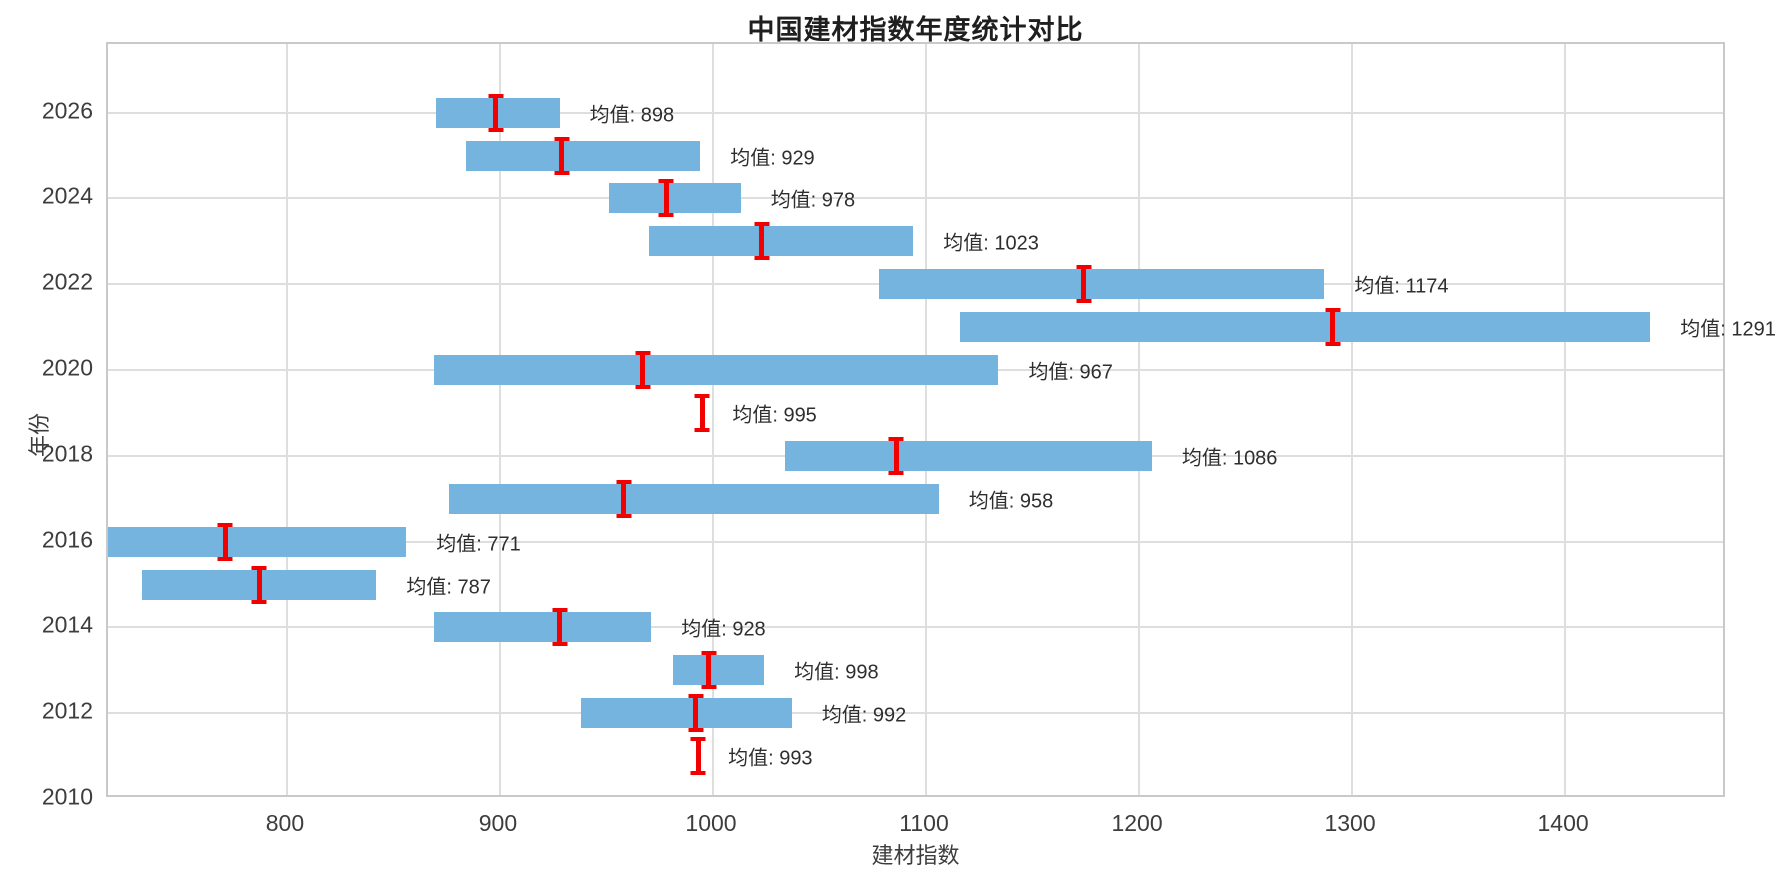 The image size is (1775, 881). Describe the element at coordinates (1727, 329) in the screenshot. I see `mean-value-label: 均值: 1291` at that location.